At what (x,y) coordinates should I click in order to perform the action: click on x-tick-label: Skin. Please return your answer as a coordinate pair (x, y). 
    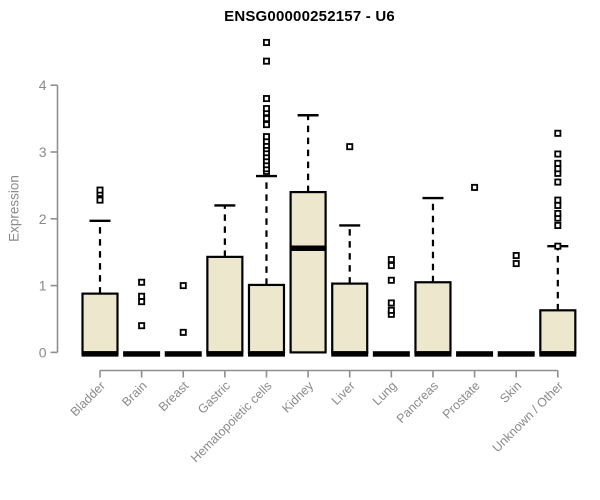
    Looking at the image, I should click on (510, 392).